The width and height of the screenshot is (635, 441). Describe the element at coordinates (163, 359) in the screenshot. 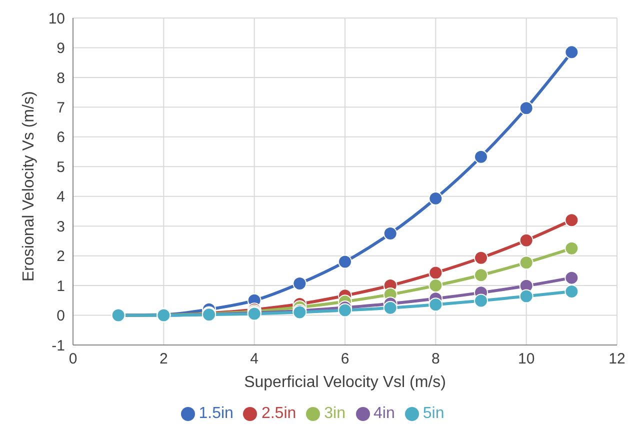

I see `x-tick-label: 2` at that location.